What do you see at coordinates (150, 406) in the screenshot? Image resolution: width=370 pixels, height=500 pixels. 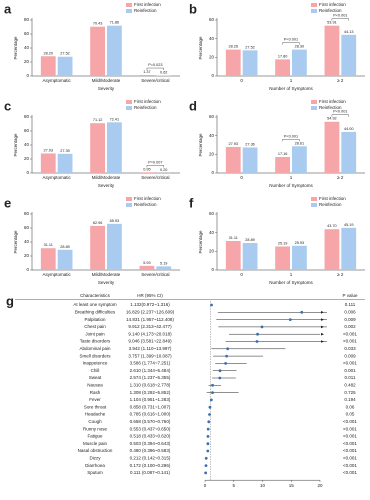 I see `hr-label: 0.858 (0.731~1.007)` at bounding box center [150, 406].